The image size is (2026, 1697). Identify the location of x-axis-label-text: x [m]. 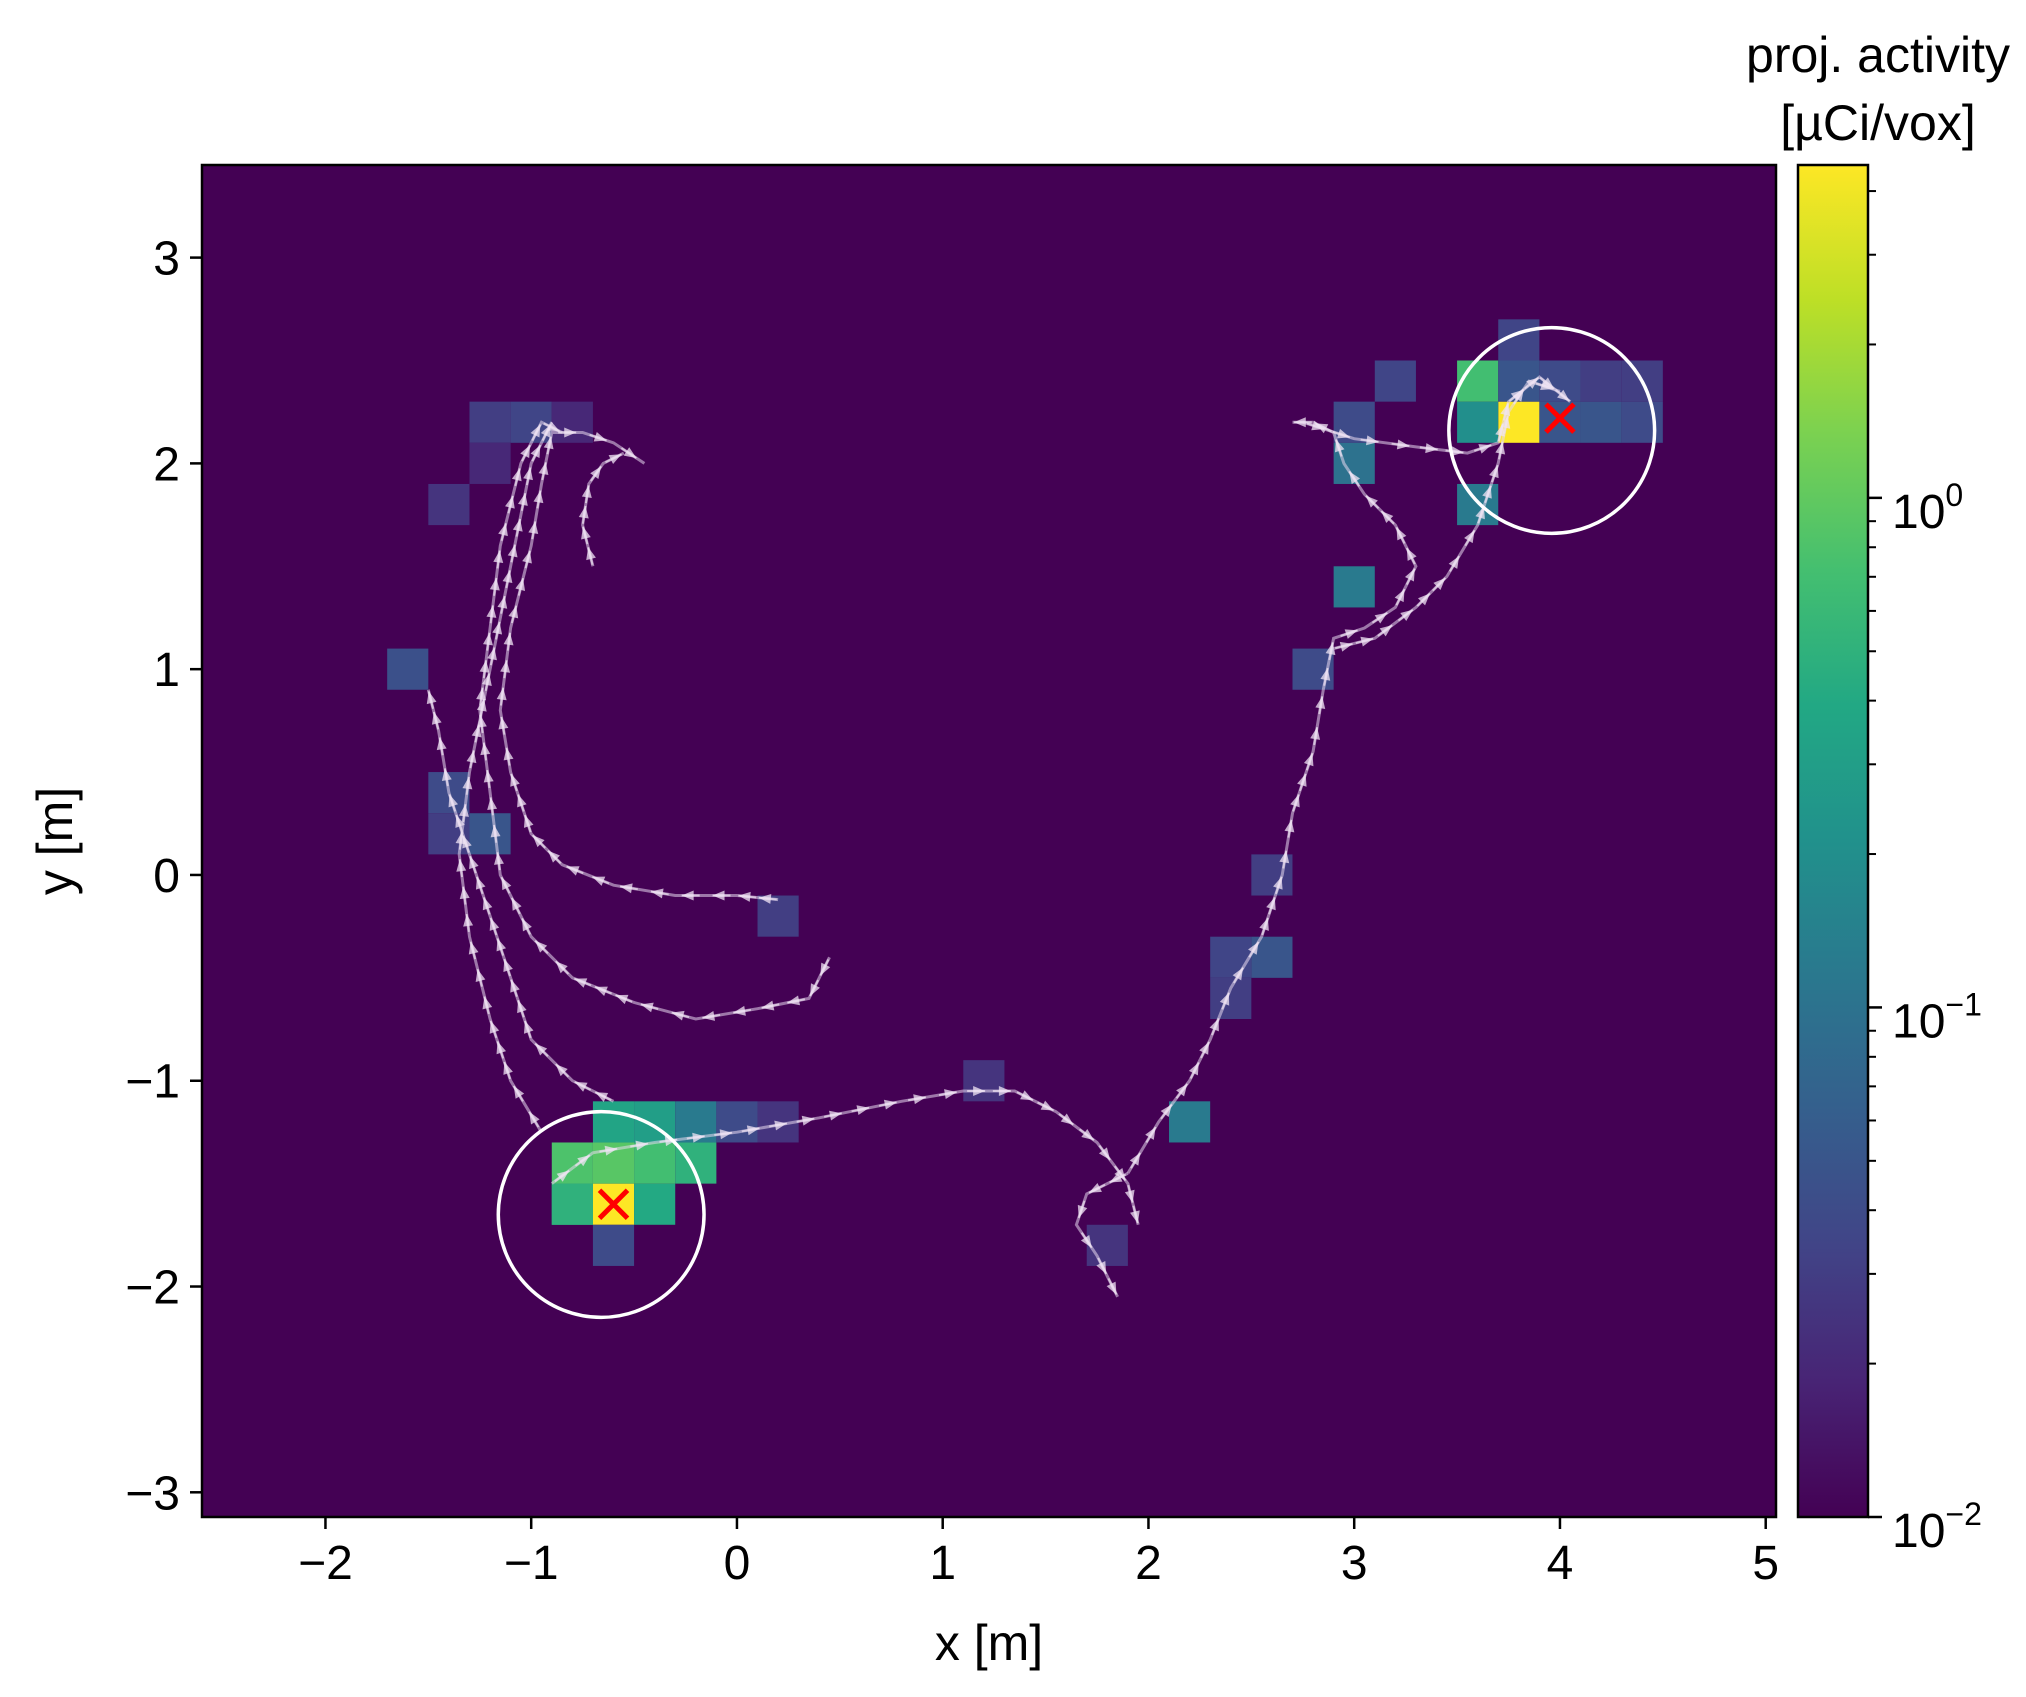
(989, 1643).